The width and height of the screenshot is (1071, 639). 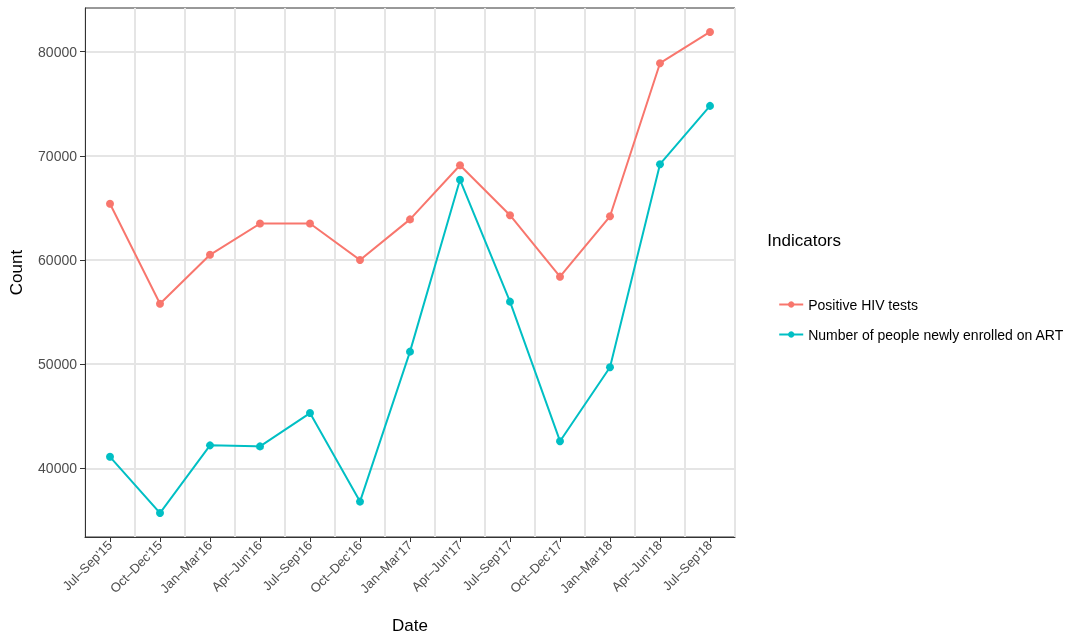 What do you see at coordinates (16, 272) in the screenshot?
I see `y-axis-title: Count` at bounding box center [16, 272].